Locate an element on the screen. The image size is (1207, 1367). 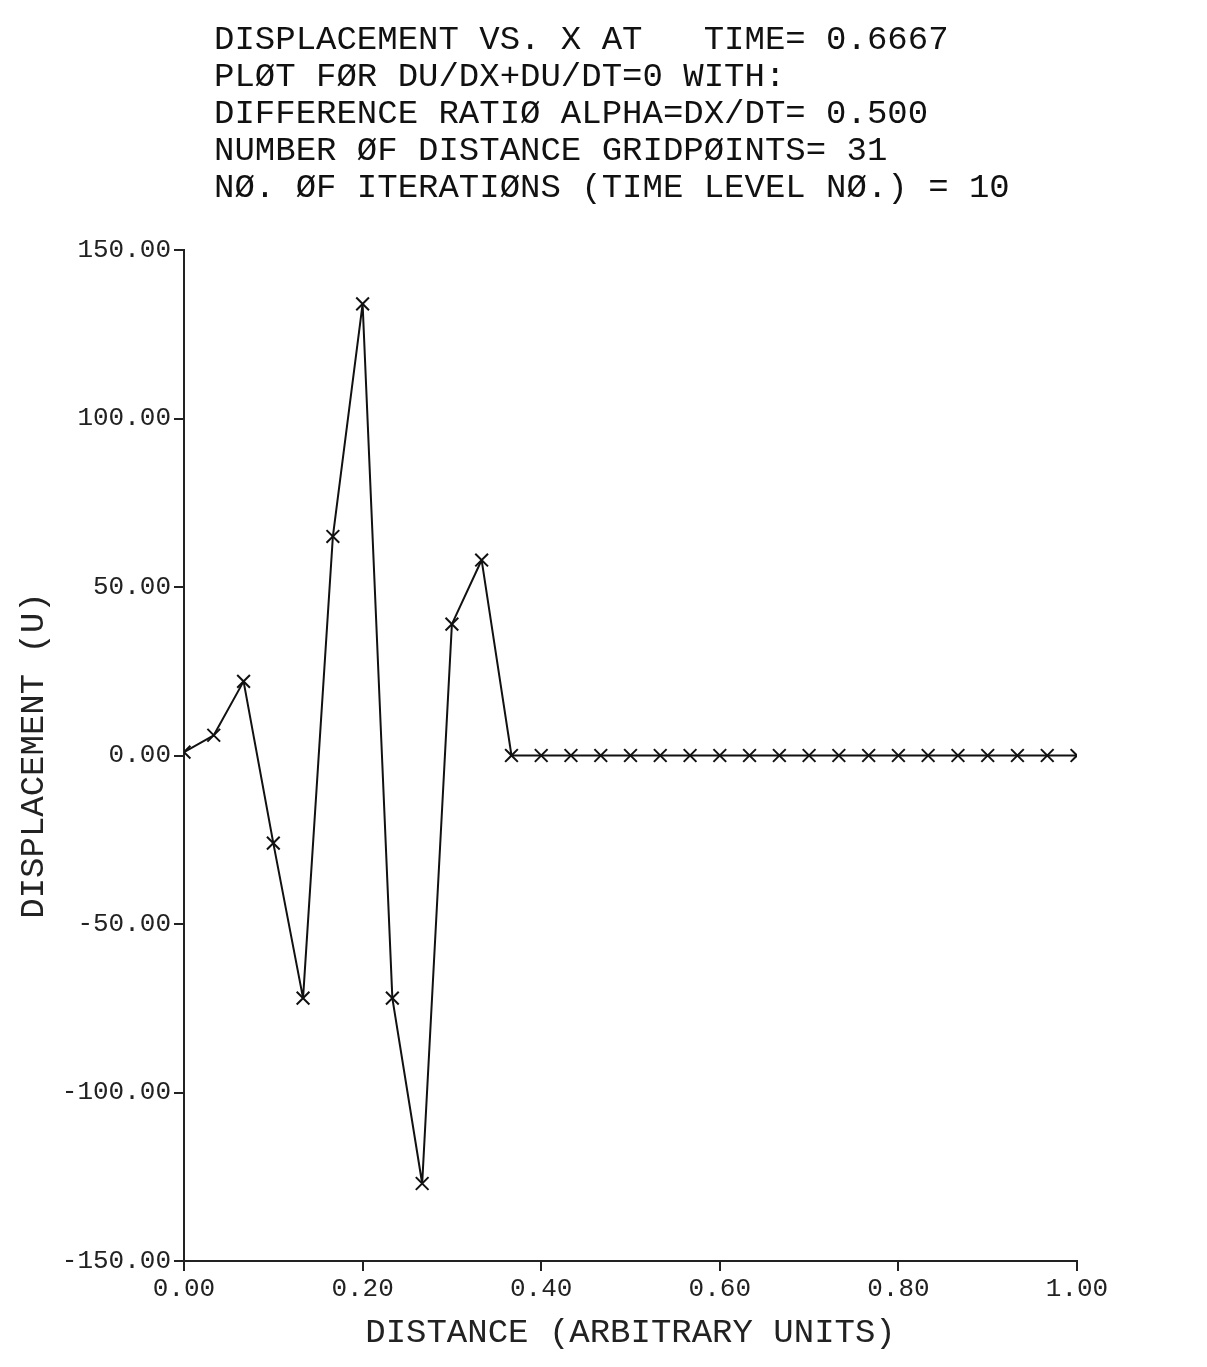
y-tick-label: 50.00 is located at coordinates (132, 586).